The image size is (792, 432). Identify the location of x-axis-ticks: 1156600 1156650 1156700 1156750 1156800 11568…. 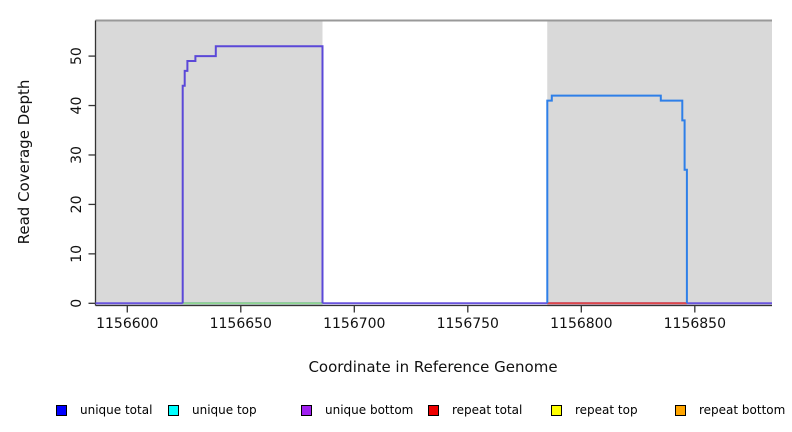
(411, 318).